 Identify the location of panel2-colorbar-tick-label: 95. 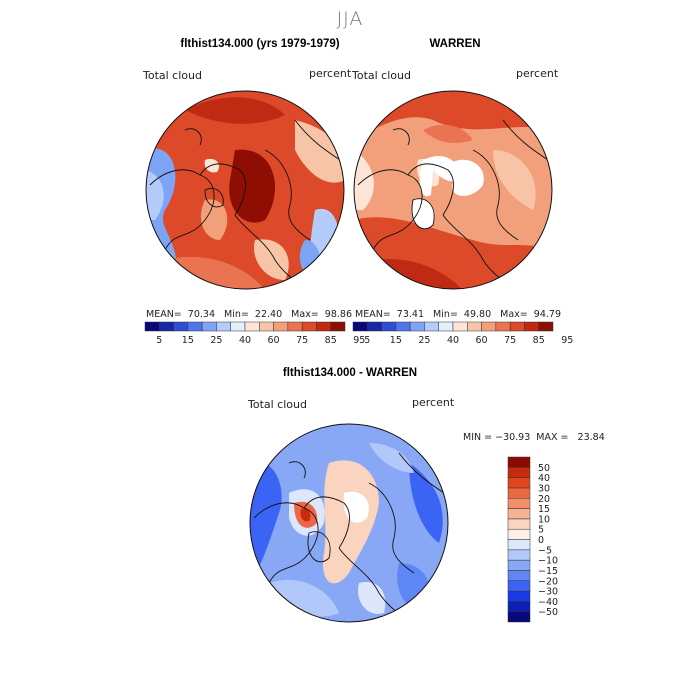
(567, 340).